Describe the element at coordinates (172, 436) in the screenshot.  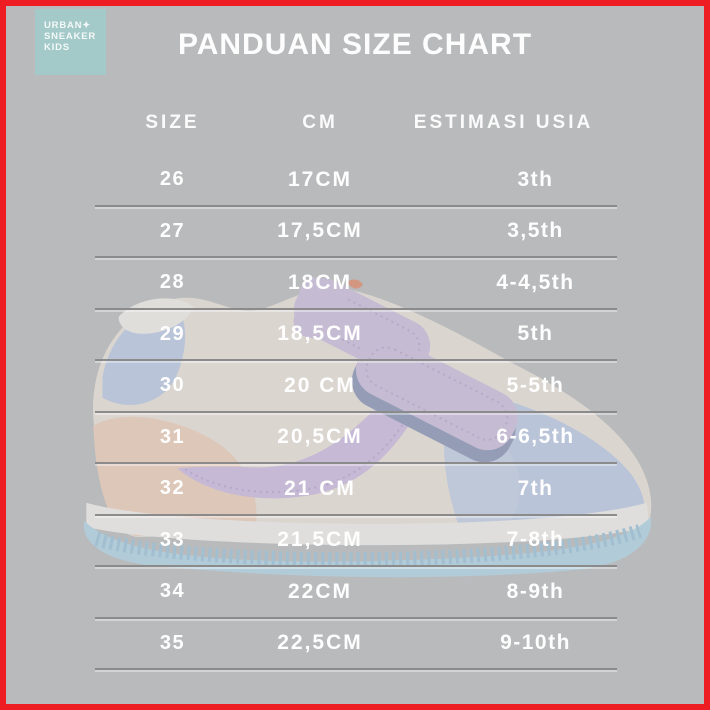
I see `size-cell: 31` at that location.